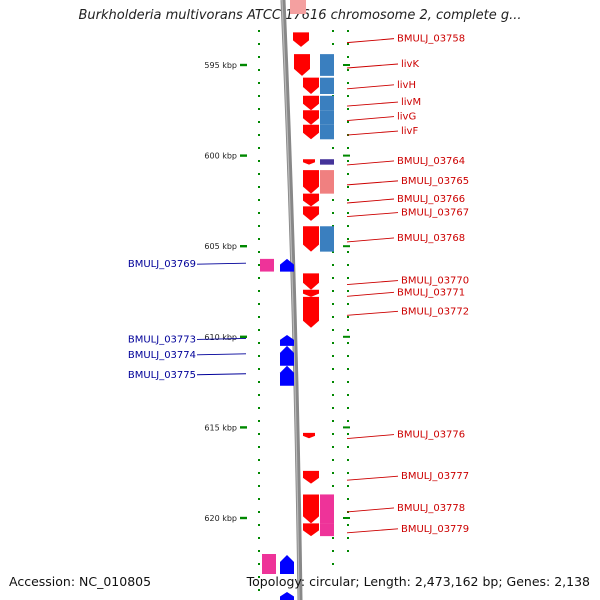 This screenshot has width=600, height=600. What do you see at coordinates (80, 581) in the screenshot?
I see `accession-text: Accession: NC_010805` at bounding box center [80, 581].